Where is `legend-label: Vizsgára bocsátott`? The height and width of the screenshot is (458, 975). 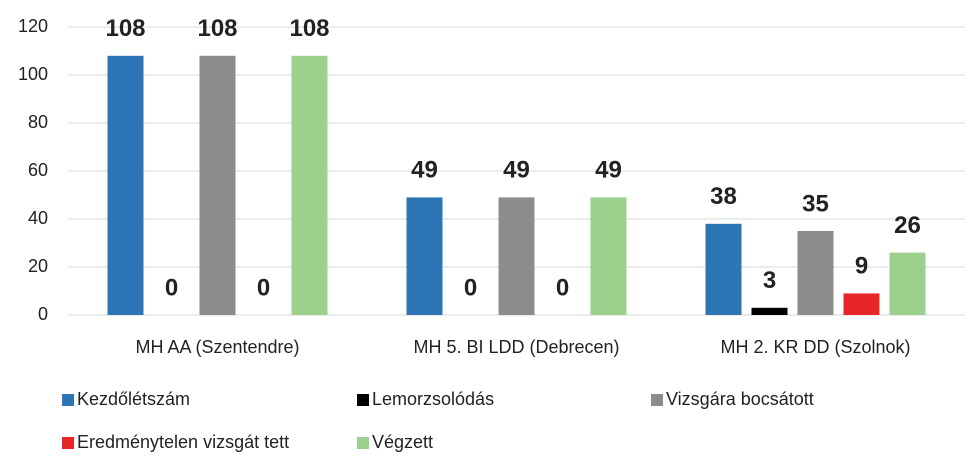 legend-label: Vizsgára bocsátott is located at coordinates (740, 399).